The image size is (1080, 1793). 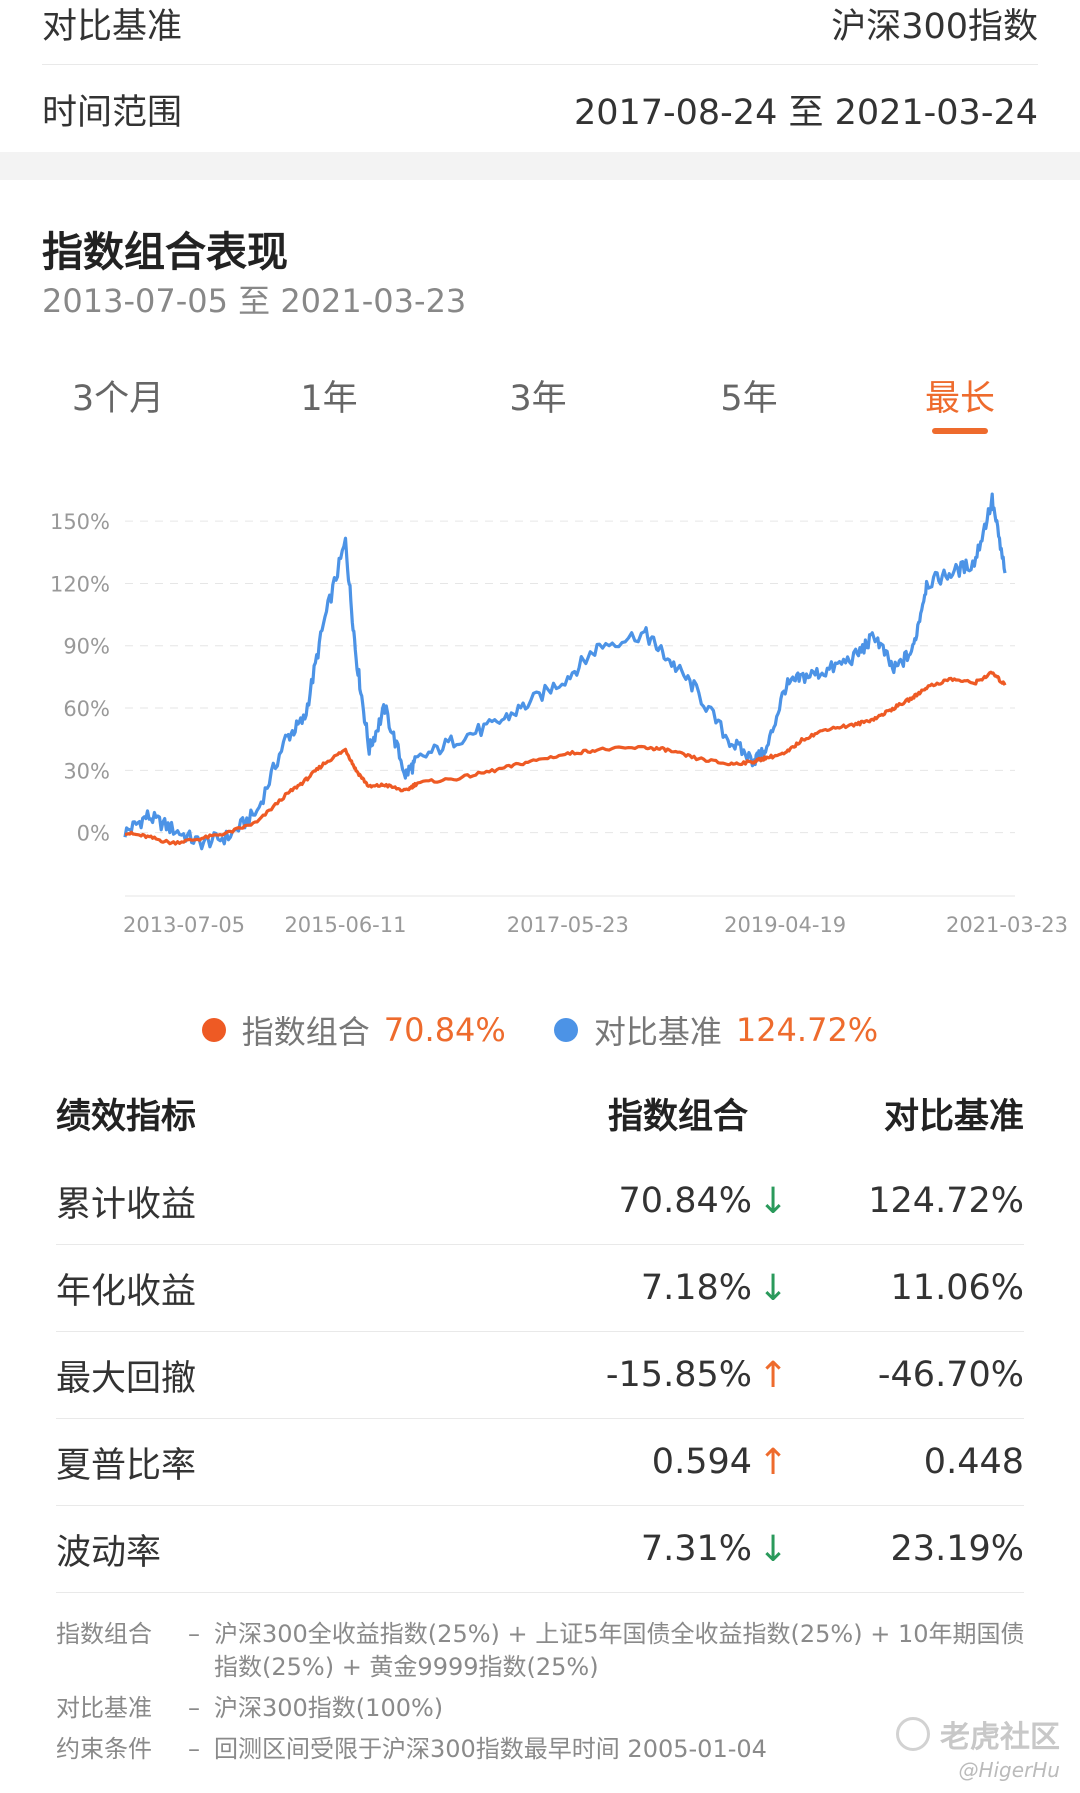 I want to click on header-benchmark: 对比基准, so click(x=953, y=1116).